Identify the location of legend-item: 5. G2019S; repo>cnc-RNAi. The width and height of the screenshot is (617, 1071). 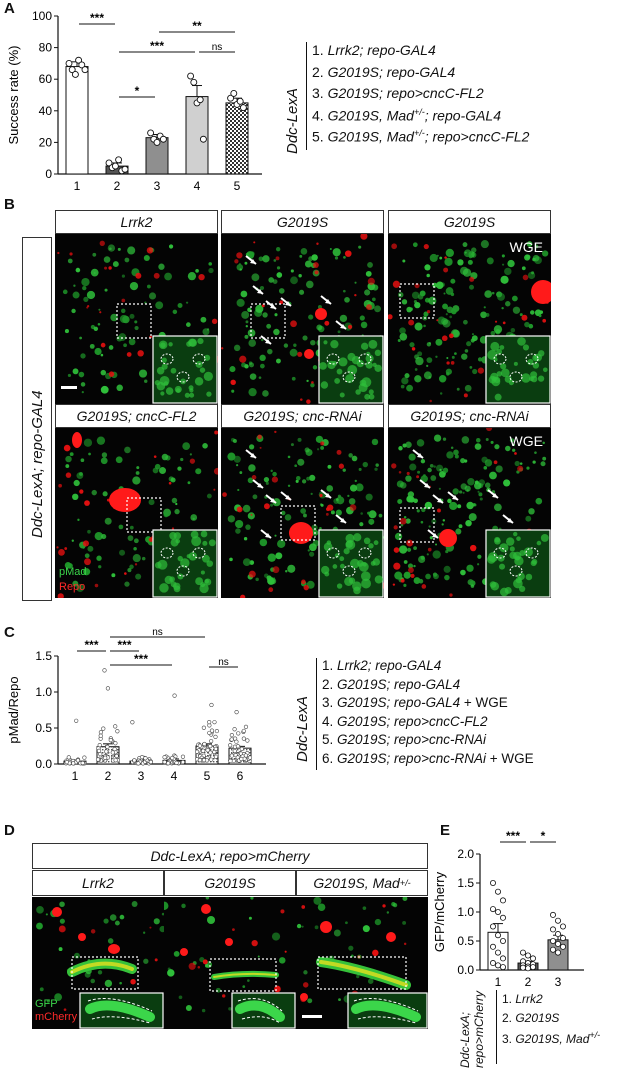
(404, 739).